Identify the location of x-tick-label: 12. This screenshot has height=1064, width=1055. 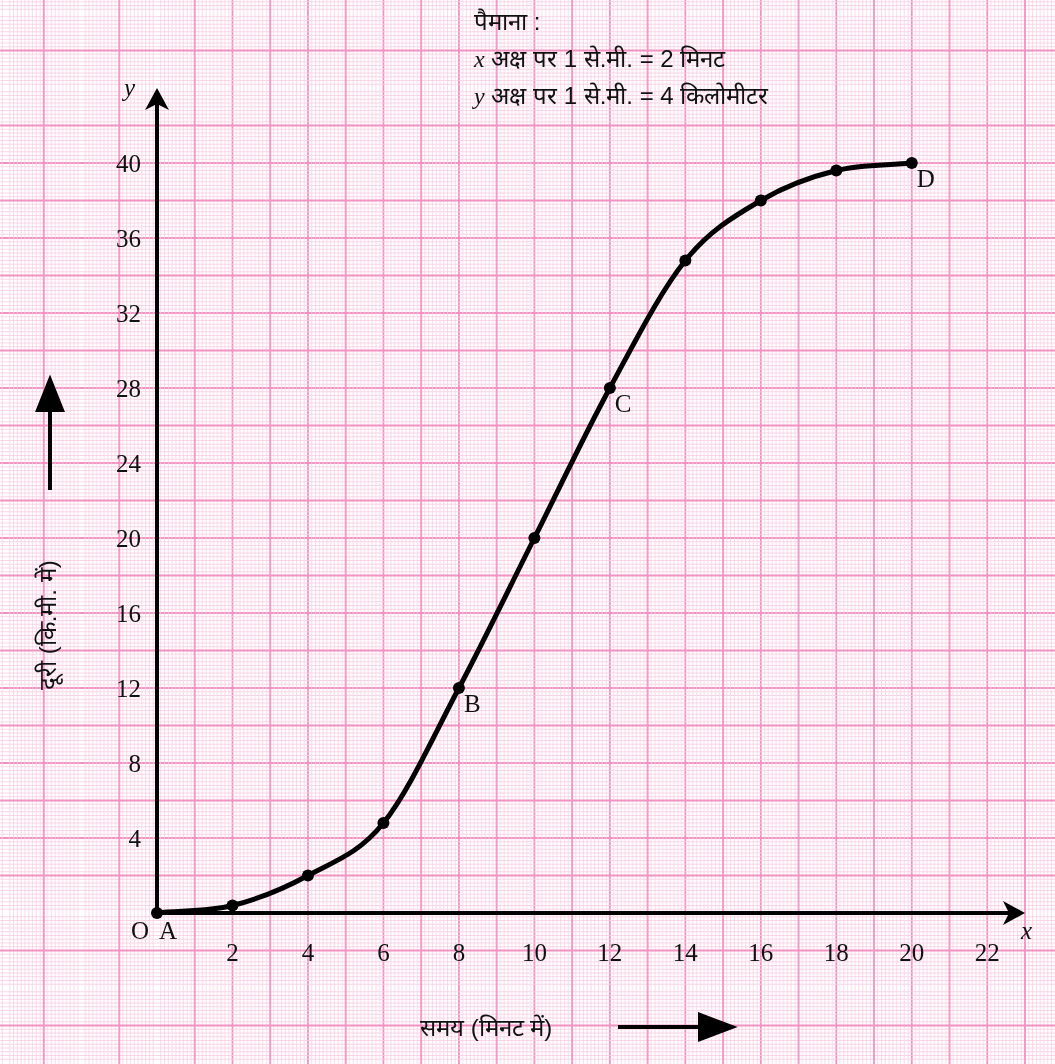
(610, 952).